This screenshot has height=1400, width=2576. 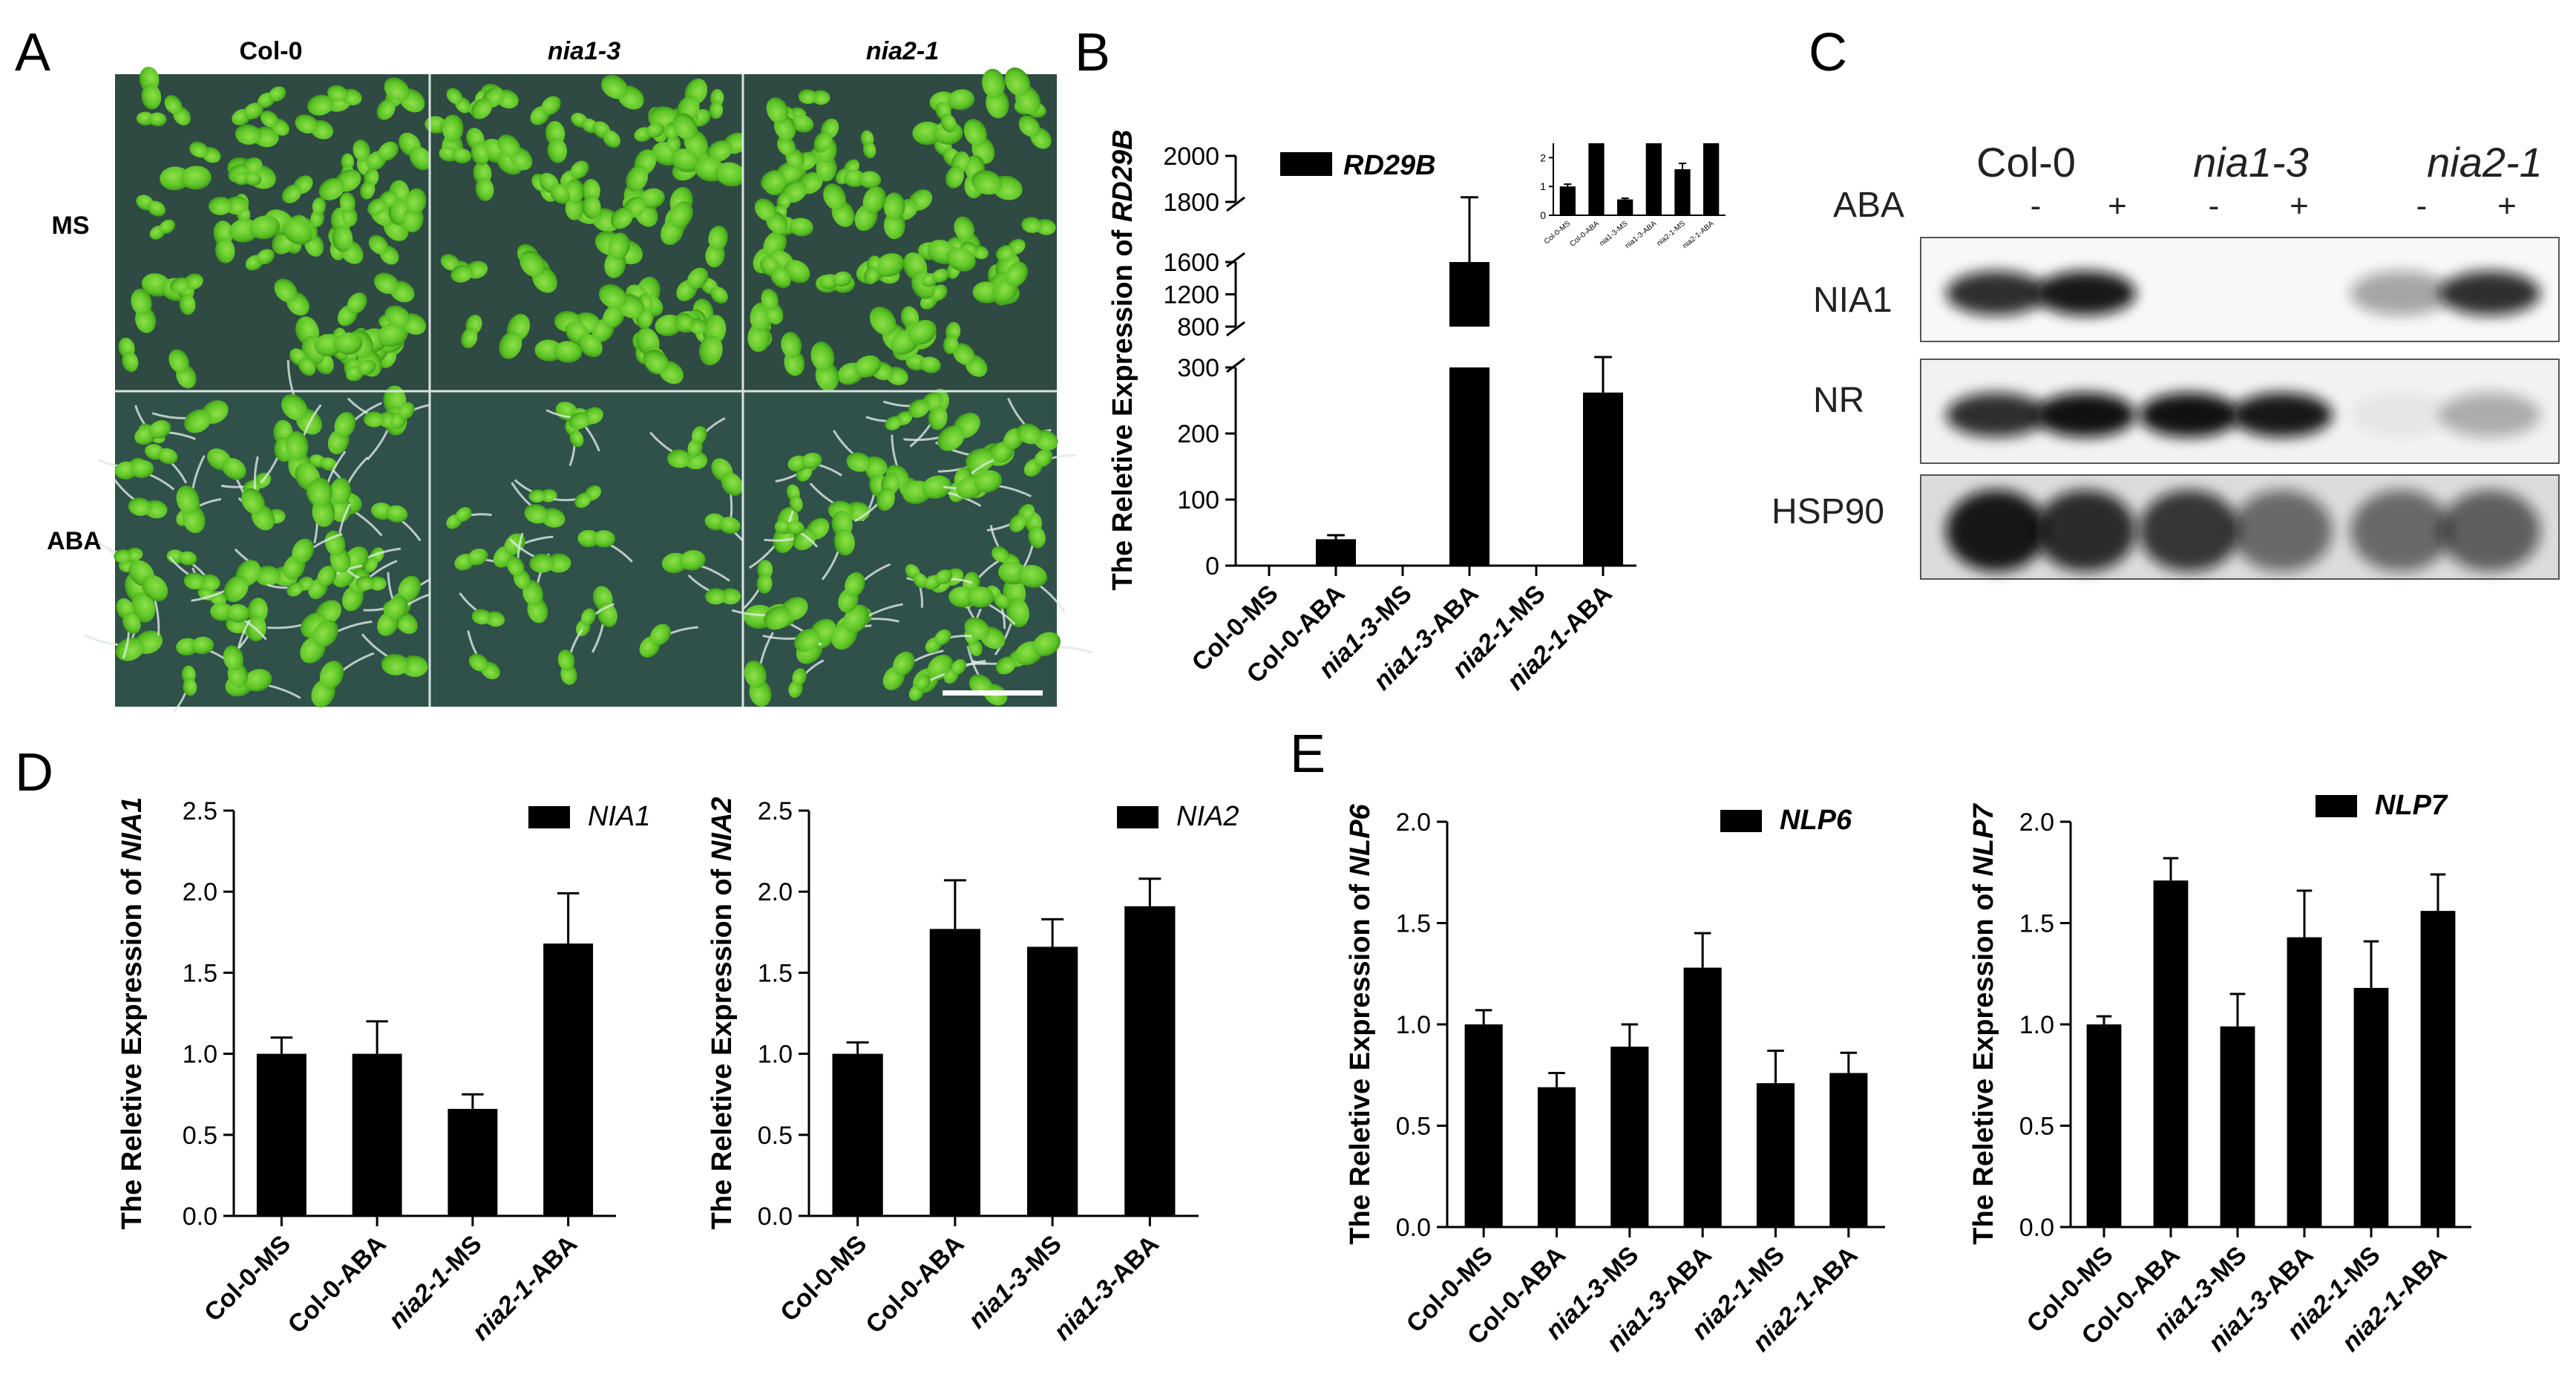 I want to click on panel-letter-c: C, so click(x=1828, y=53).